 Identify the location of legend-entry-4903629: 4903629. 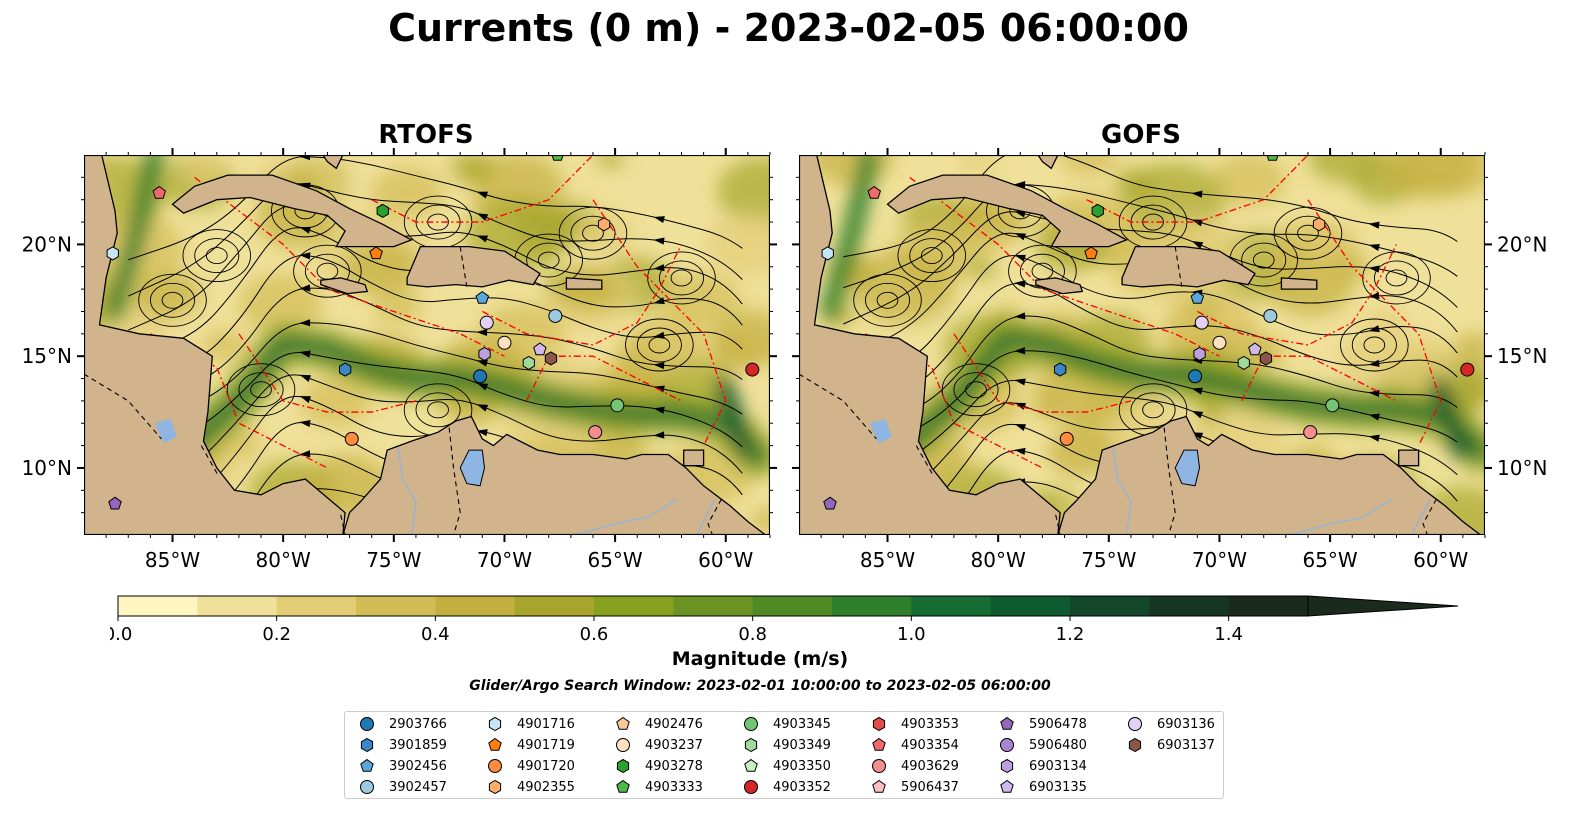
(914, 766).